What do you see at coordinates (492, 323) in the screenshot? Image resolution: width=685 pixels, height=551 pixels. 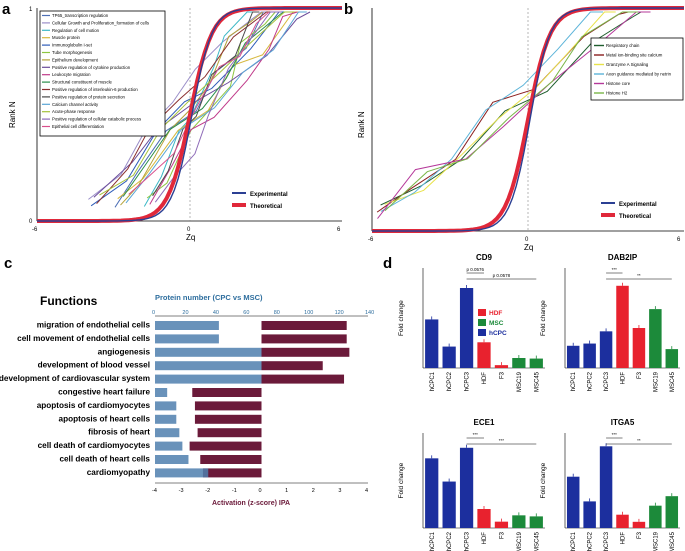 I see `panel-d-legend: HDF MSC hCPC` at bounding box center [492, 323].